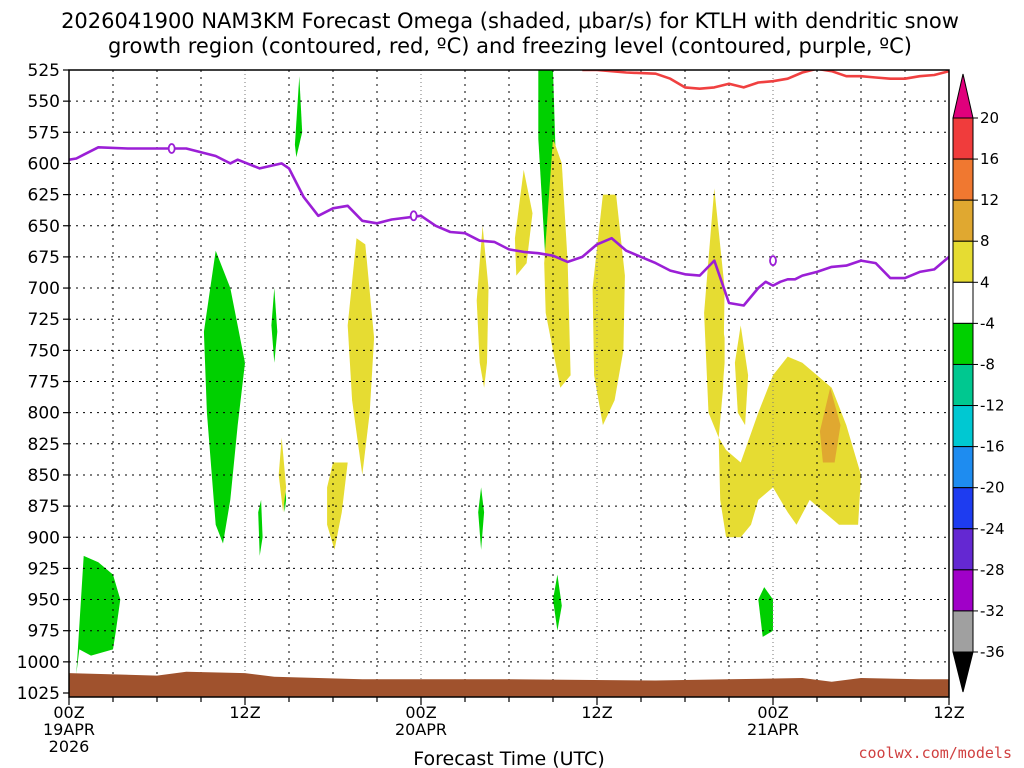  What do you see at coordinates (987, 364) in the screenshot?
I see `colorbar-label-6: -8` at bounding box center [987, 364].